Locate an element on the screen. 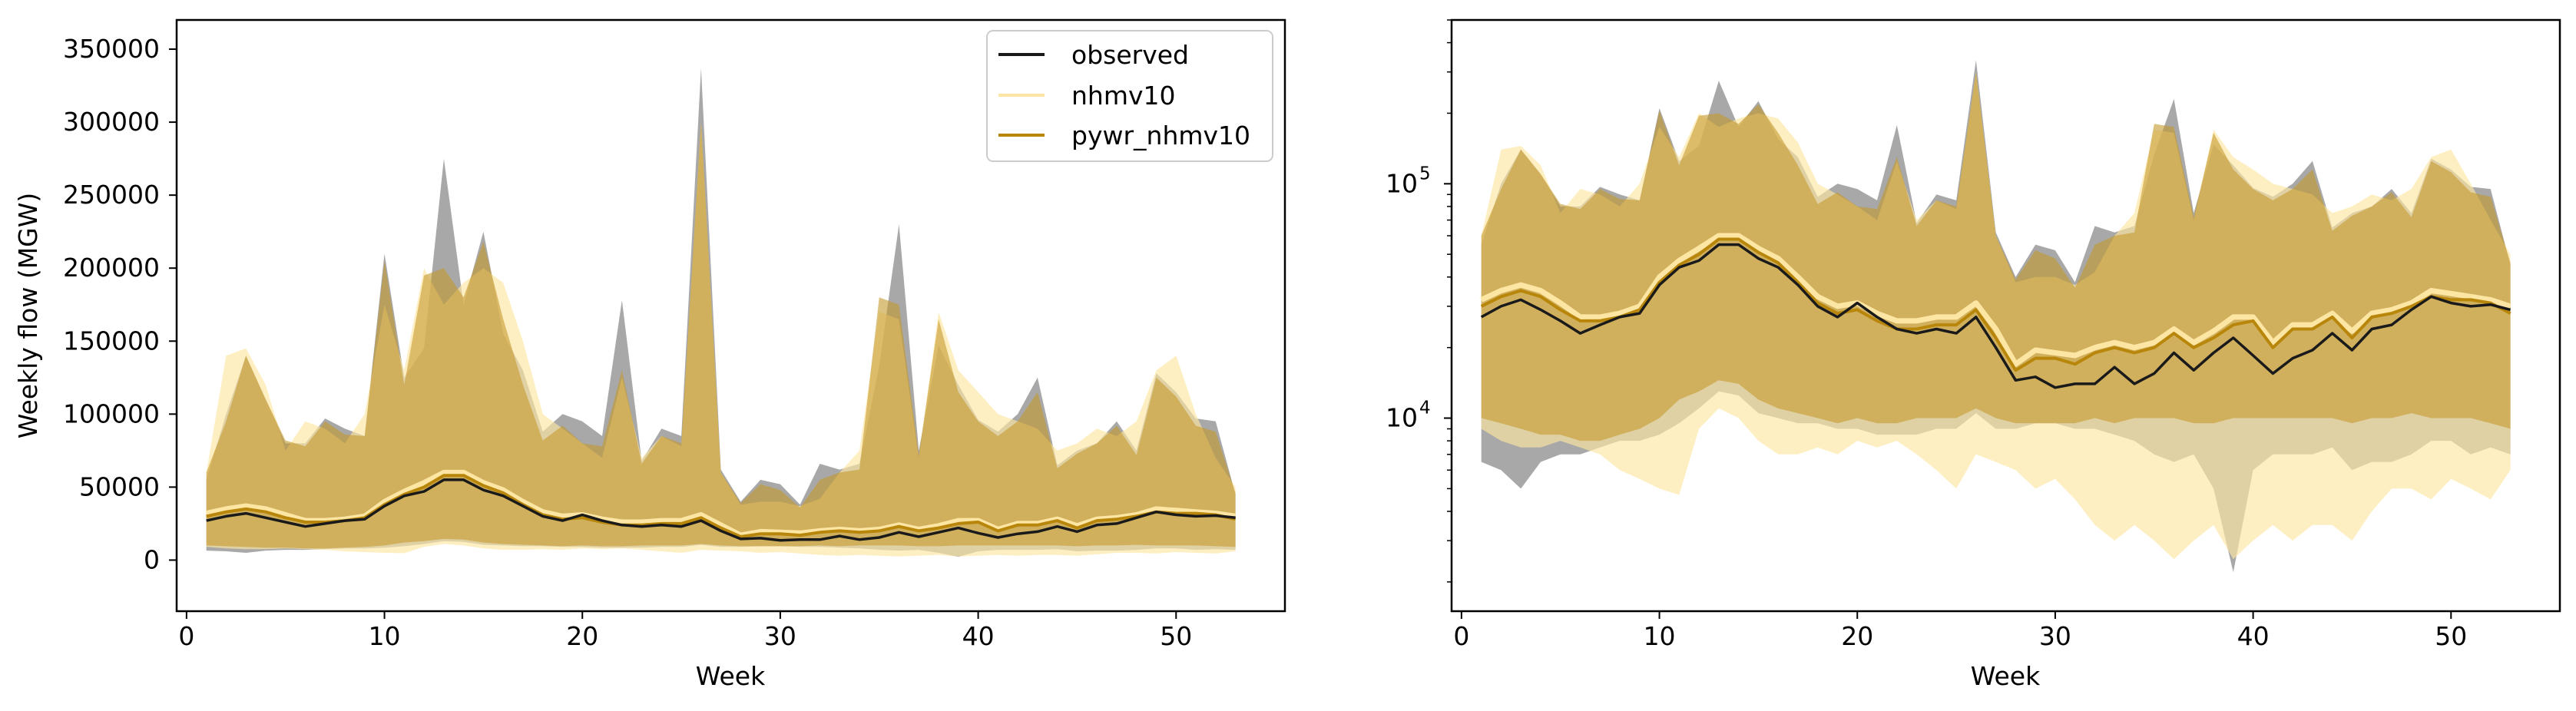 Image resolution: width=2576 pixels, height=711 pixels. right-x-axis-ticks: 0 10 20 30 40 50 is located at coordinates (1960, 631).